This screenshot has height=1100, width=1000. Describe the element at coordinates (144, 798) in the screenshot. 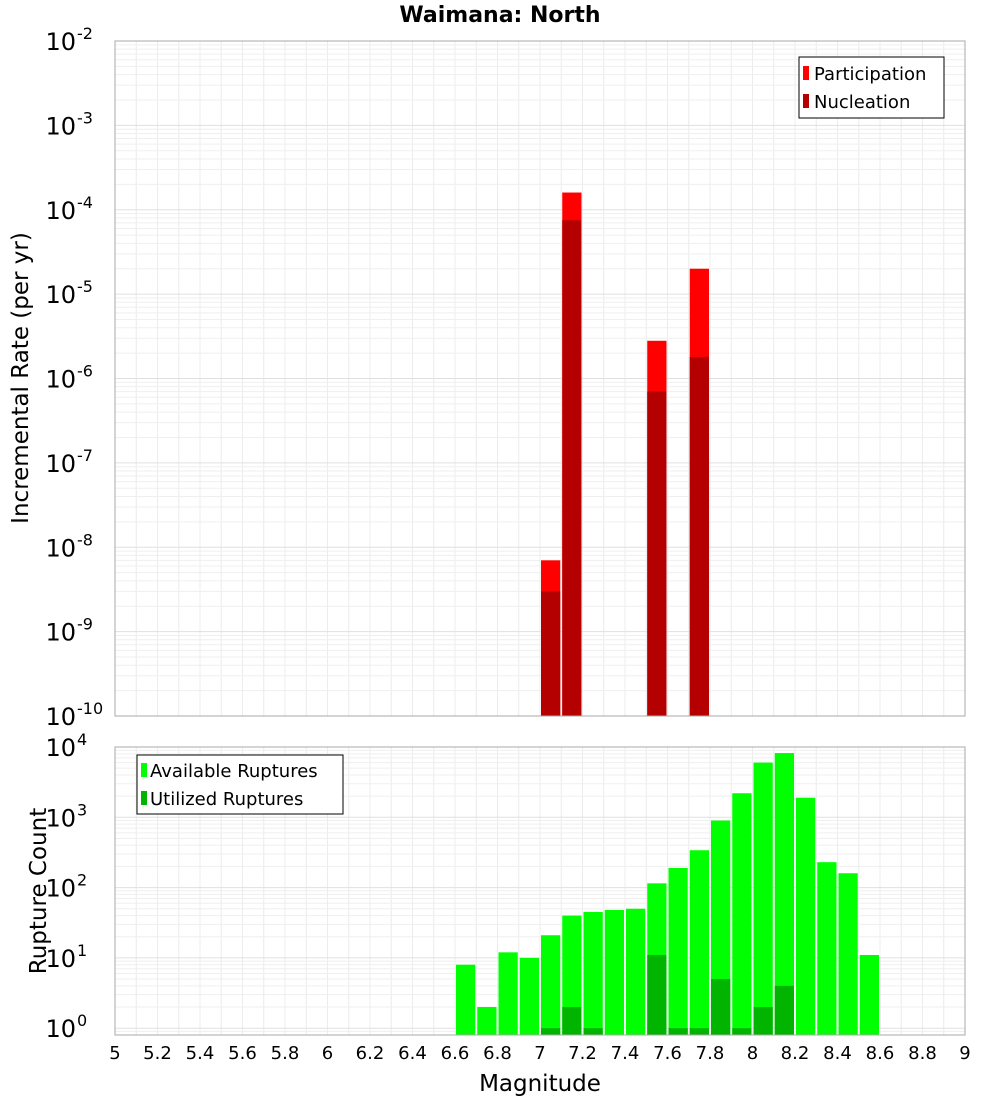

I see `legend-swatch-utilized-ruptures` at that location.